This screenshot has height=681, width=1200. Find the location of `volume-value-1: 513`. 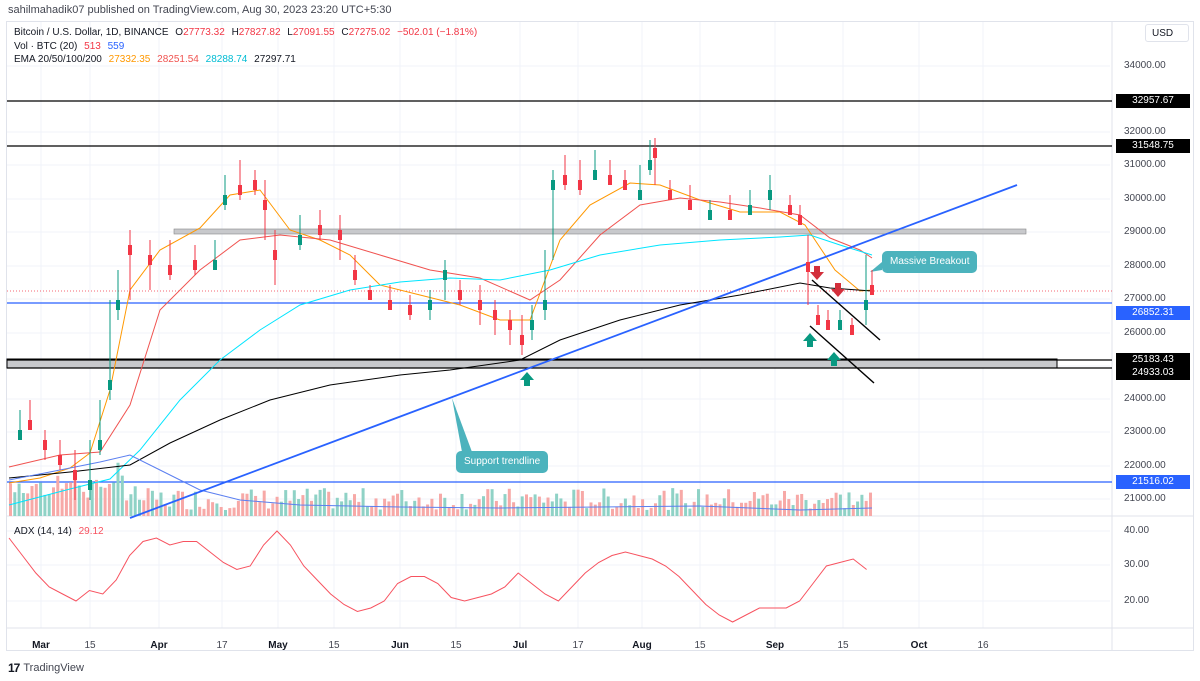

volume-value-1: 513 is located at coordinates (92, 46).